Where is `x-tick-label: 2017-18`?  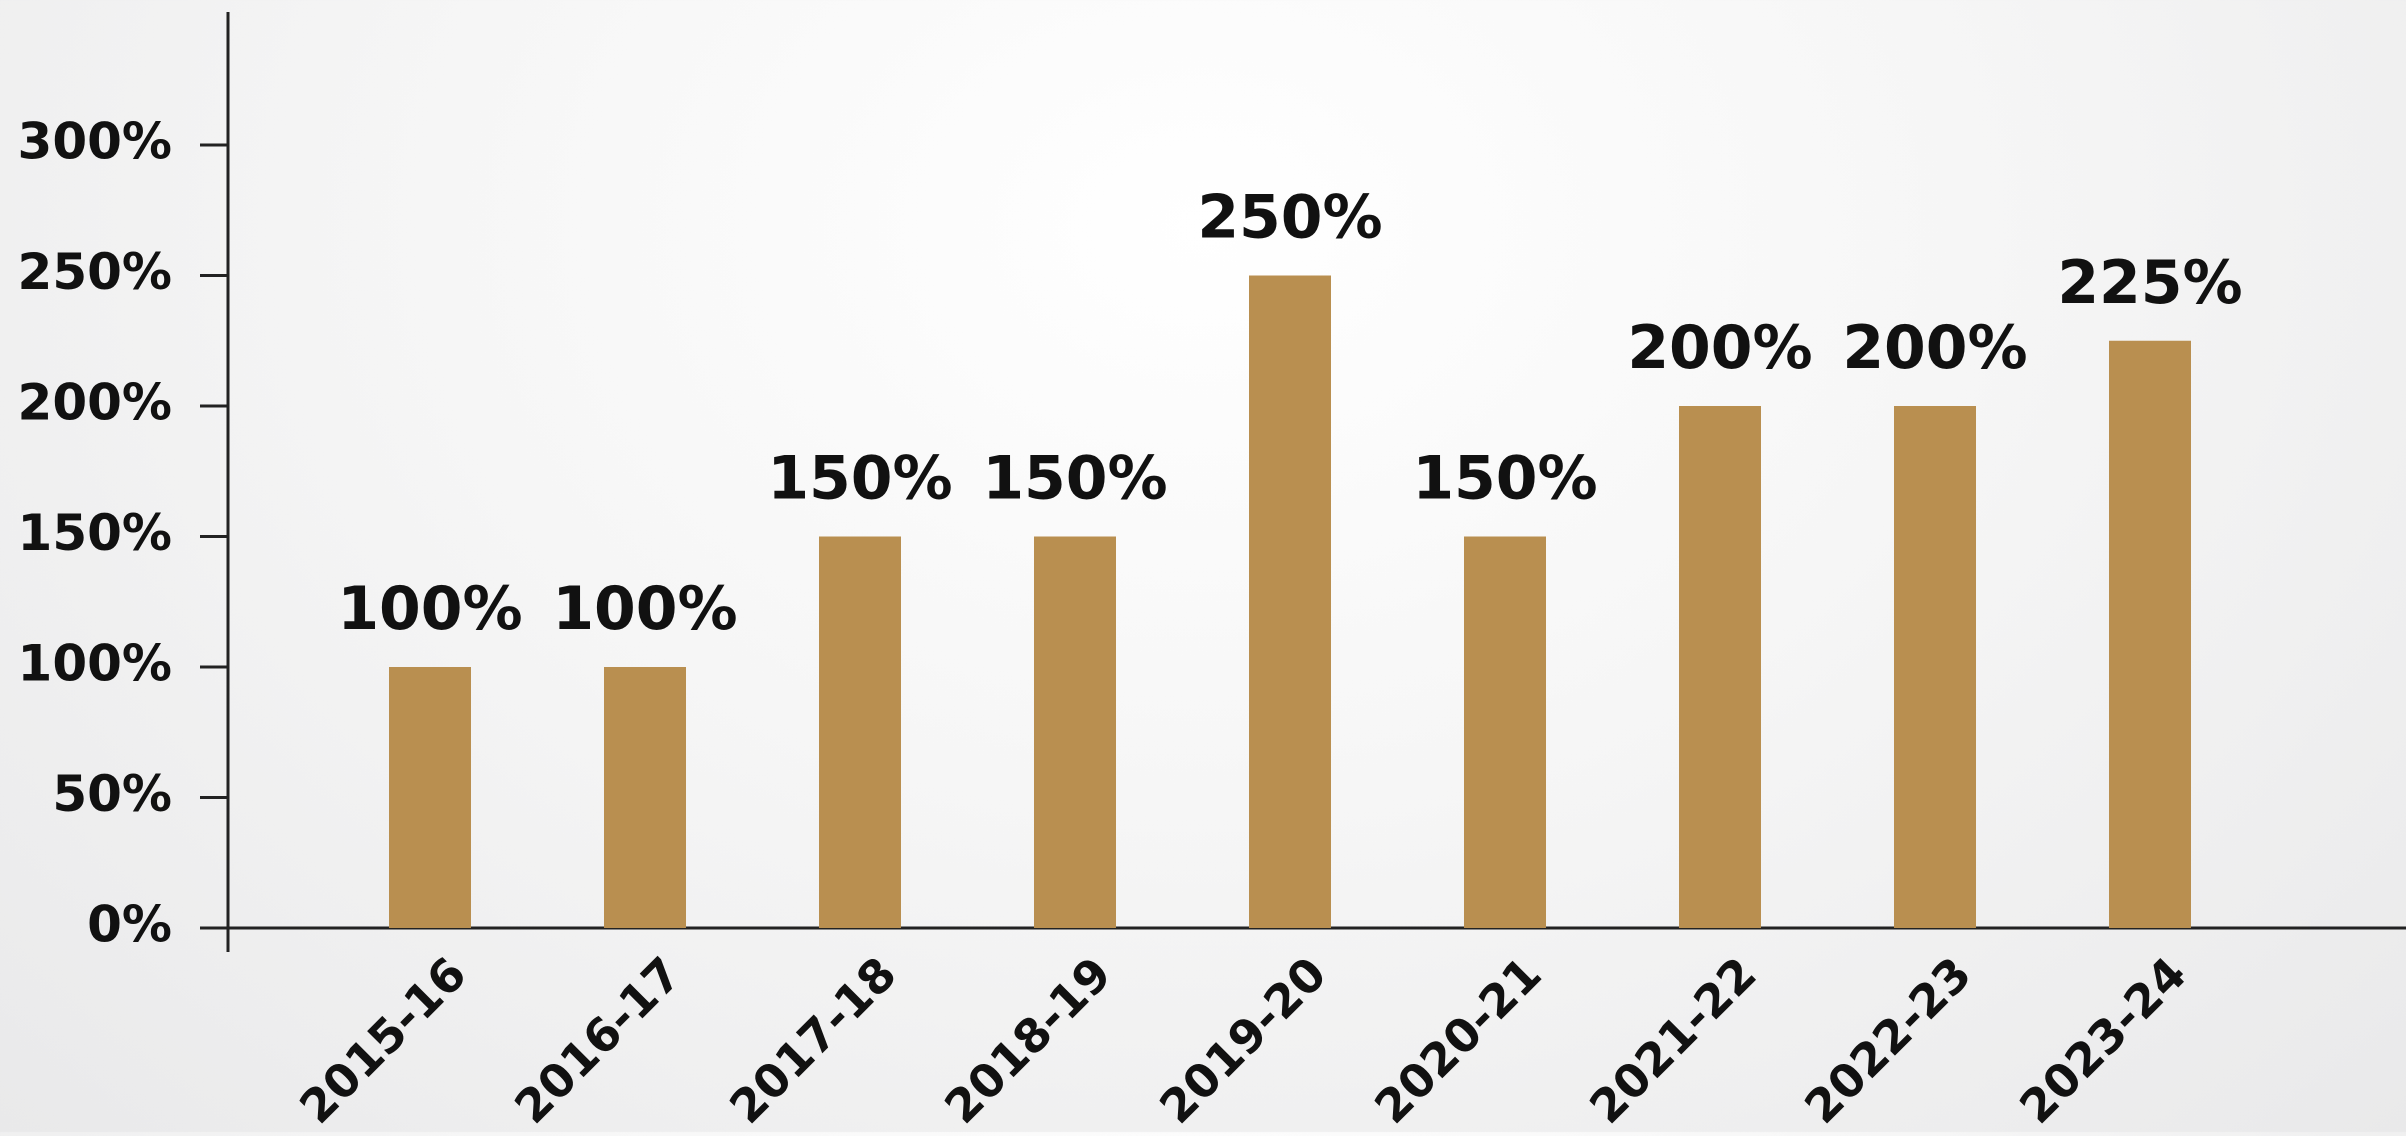 x-tick-label: 2017-18 is located at coordinates (812, 1039).